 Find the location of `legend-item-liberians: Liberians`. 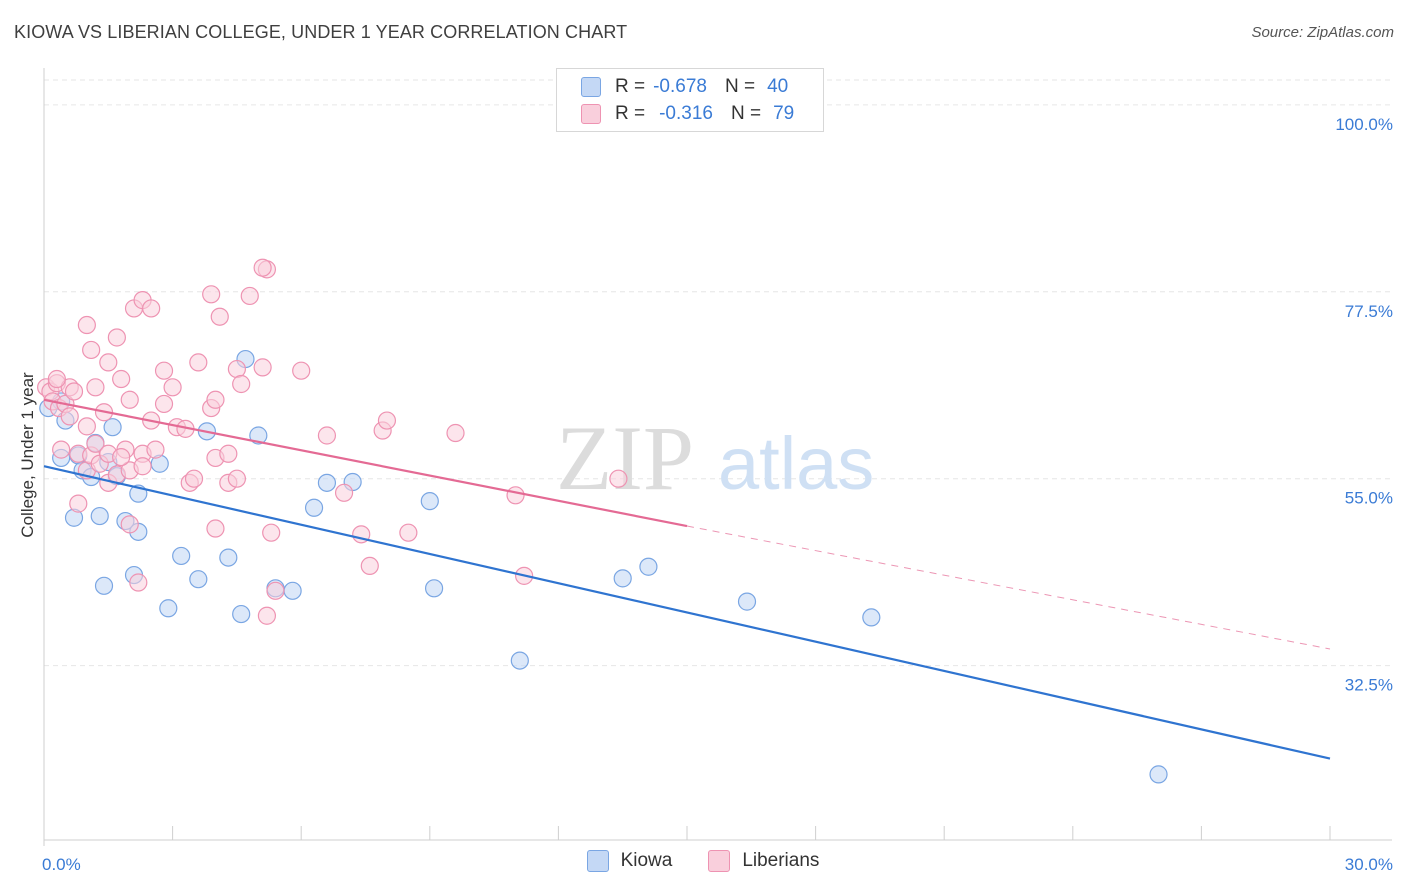

legend-item-liberians: Liberians is located at coordinates (763, 861).